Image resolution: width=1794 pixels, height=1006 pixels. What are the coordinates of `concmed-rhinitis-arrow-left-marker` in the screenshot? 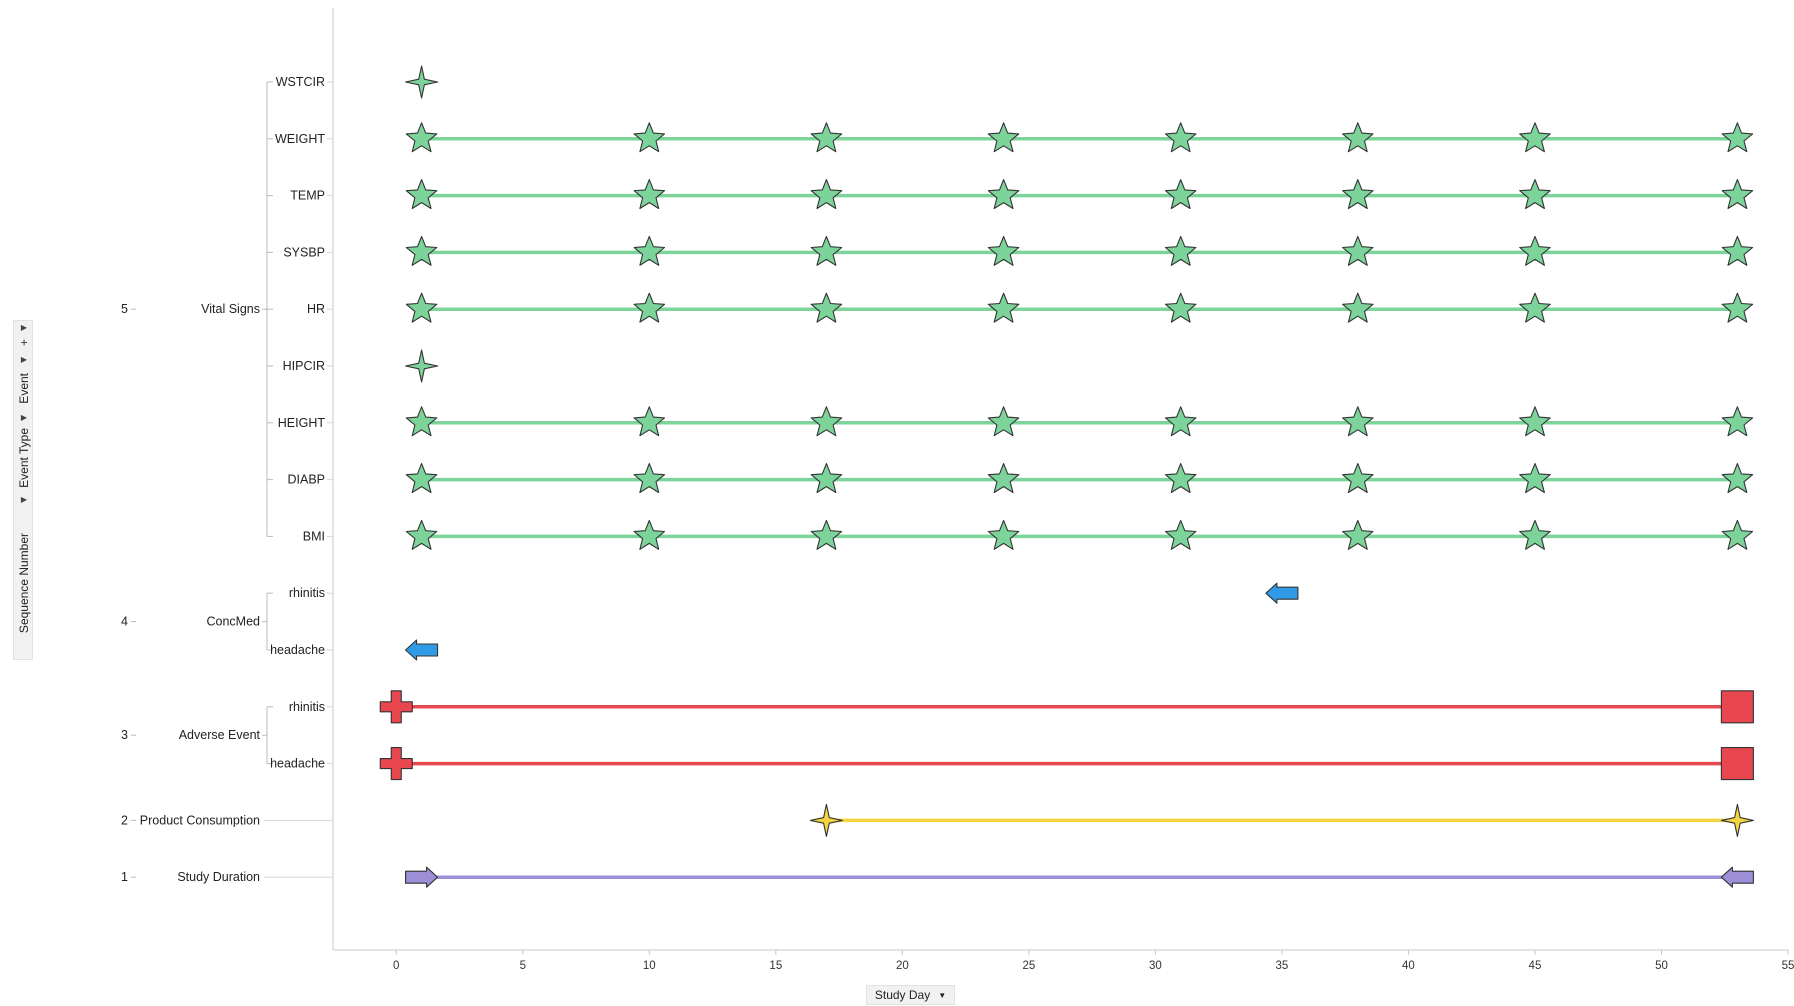 It's located at (1282, 593).